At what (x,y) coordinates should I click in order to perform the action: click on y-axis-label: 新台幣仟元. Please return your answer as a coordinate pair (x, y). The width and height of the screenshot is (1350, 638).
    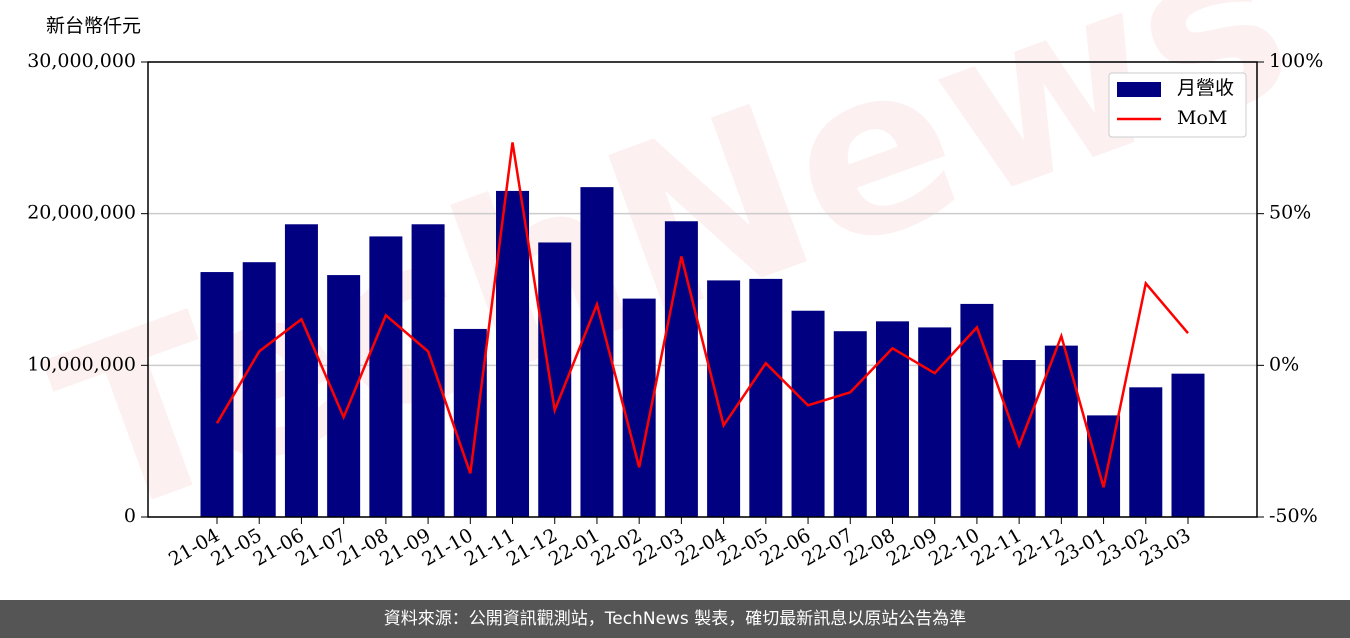
    Looking at the image, I should click on (93, 26).